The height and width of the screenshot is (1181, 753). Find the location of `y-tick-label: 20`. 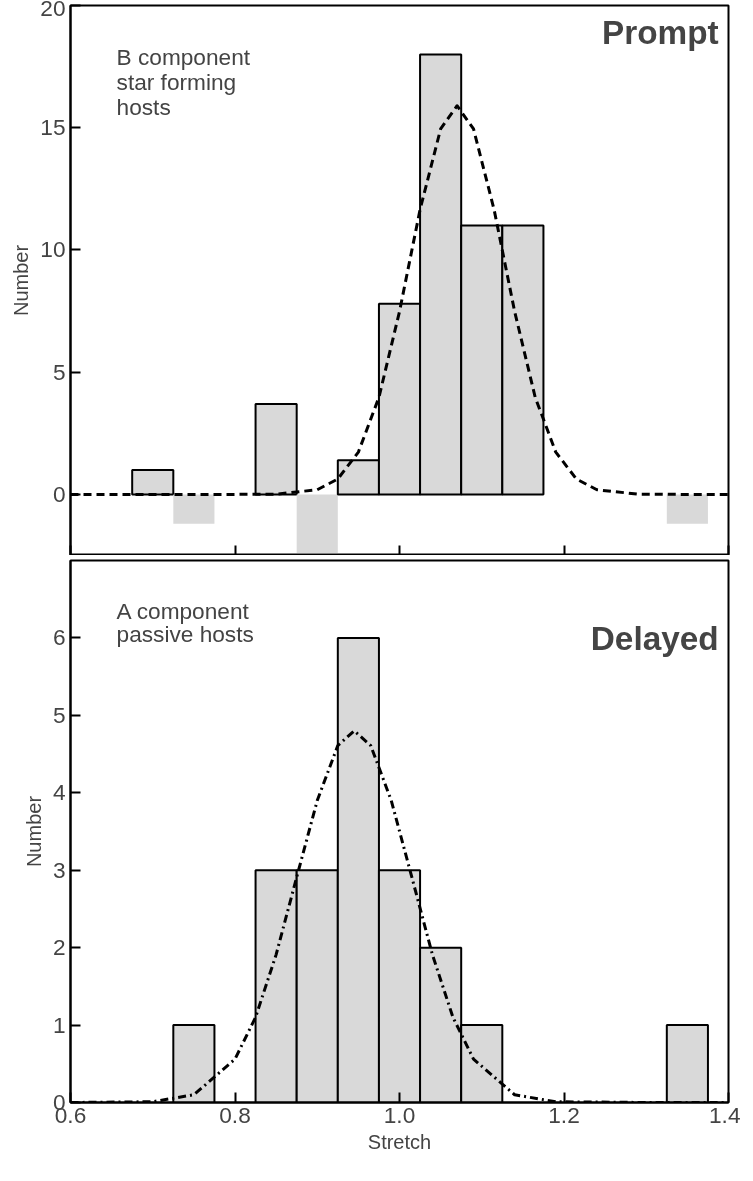

y-tick-label: 20 is located at coordinates (53, 10).